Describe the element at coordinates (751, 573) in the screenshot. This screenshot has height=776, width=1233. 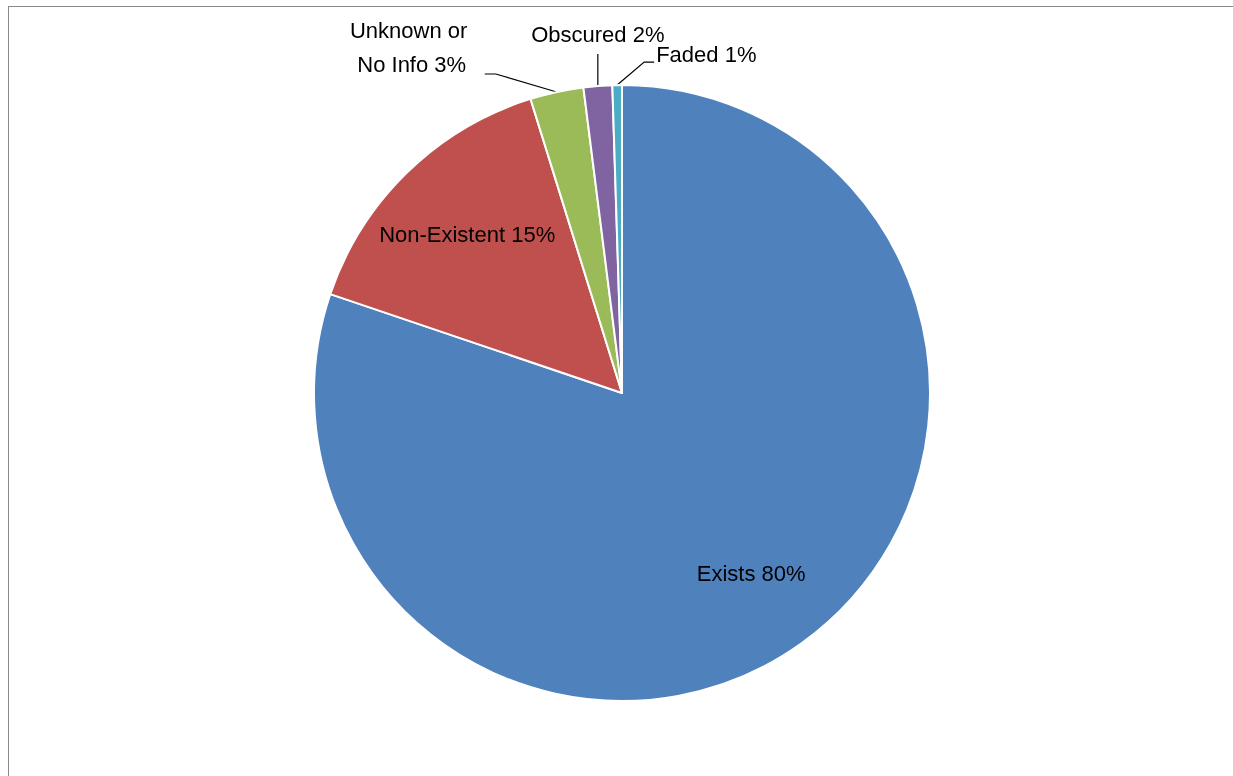
I see `slice-label: Exists 80%` at that location.